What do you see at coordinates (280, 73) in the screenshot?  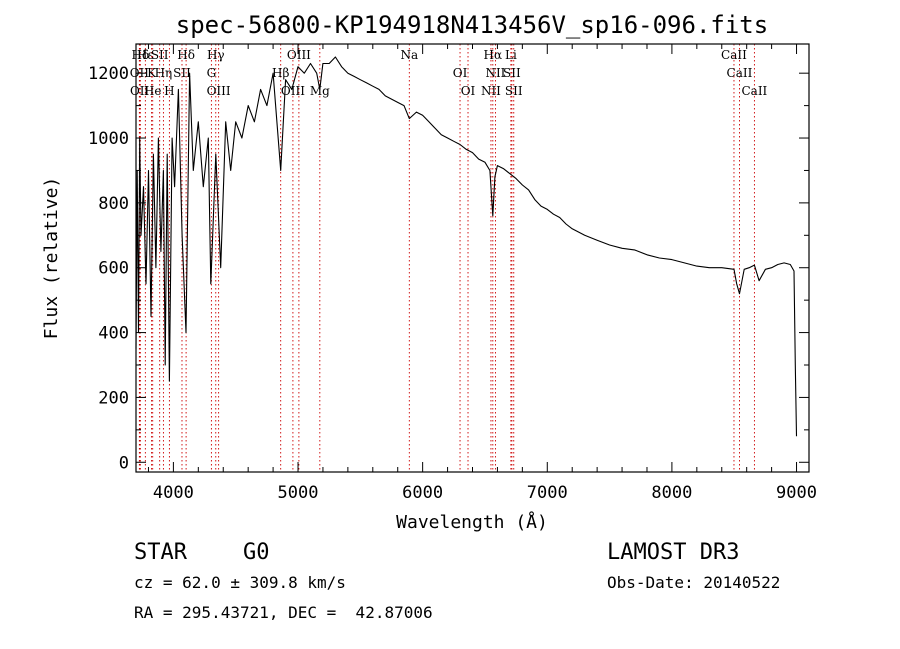 I see `spectral-line-label: Hβ` at bounding box center [280, 73].